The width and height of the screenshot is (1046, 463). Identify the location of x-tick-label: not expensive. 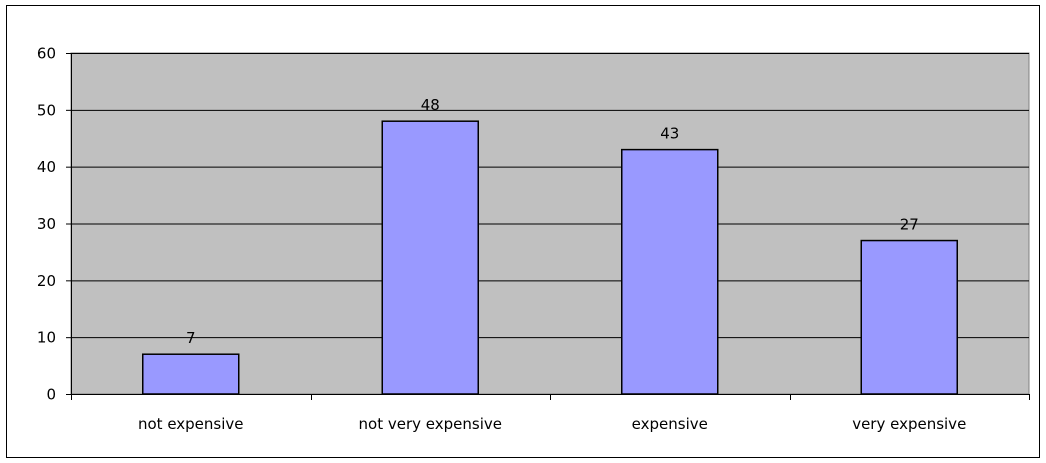
(191, 424).